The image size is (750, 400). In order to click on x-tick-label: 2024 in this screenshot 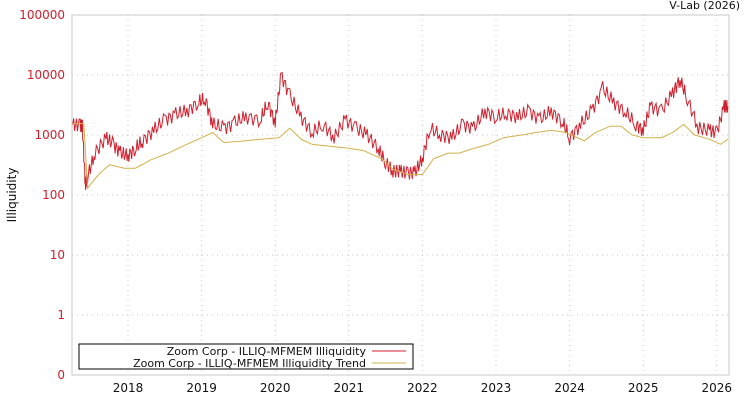, I will do `click(569, 388)`.